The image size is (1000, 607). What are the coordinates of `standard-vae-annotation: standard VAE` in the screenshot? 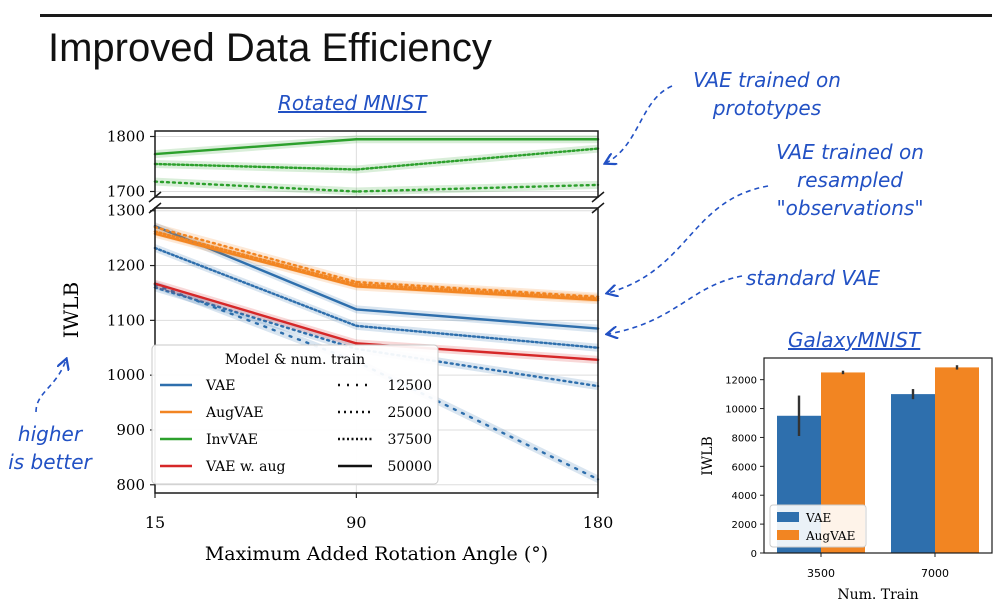 It's located at (813, 278).